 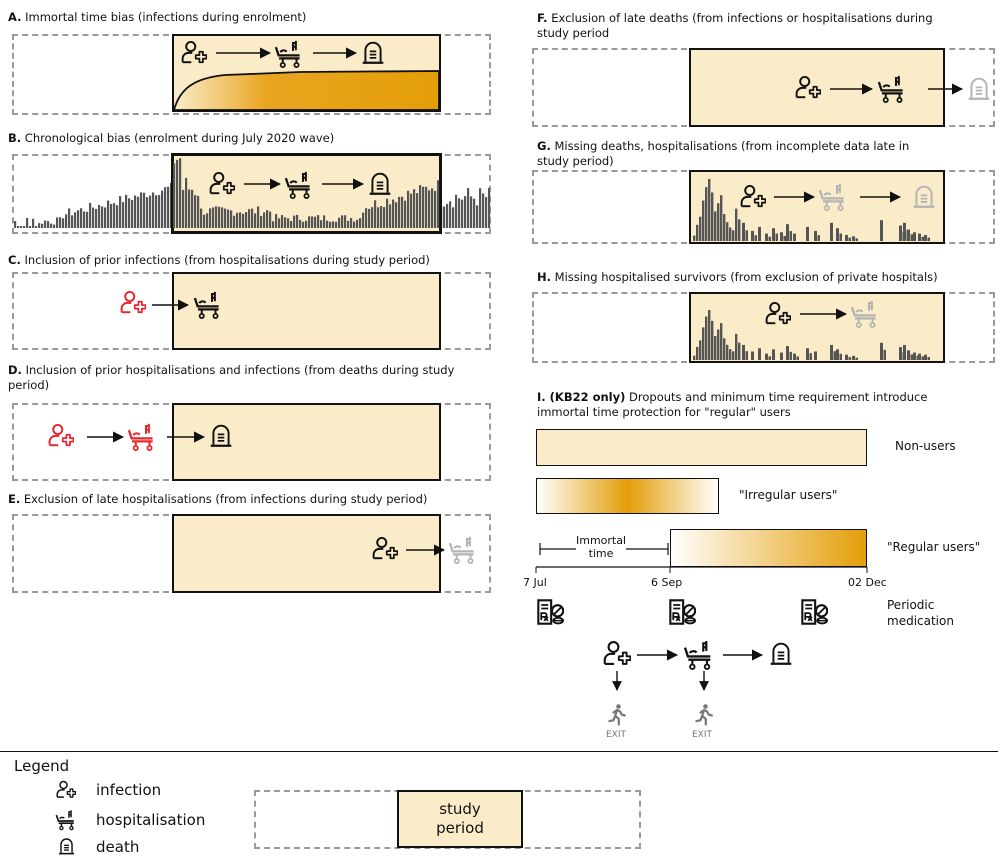 I want to click on missing-tombstone-icon, so click(x=979, y=88).